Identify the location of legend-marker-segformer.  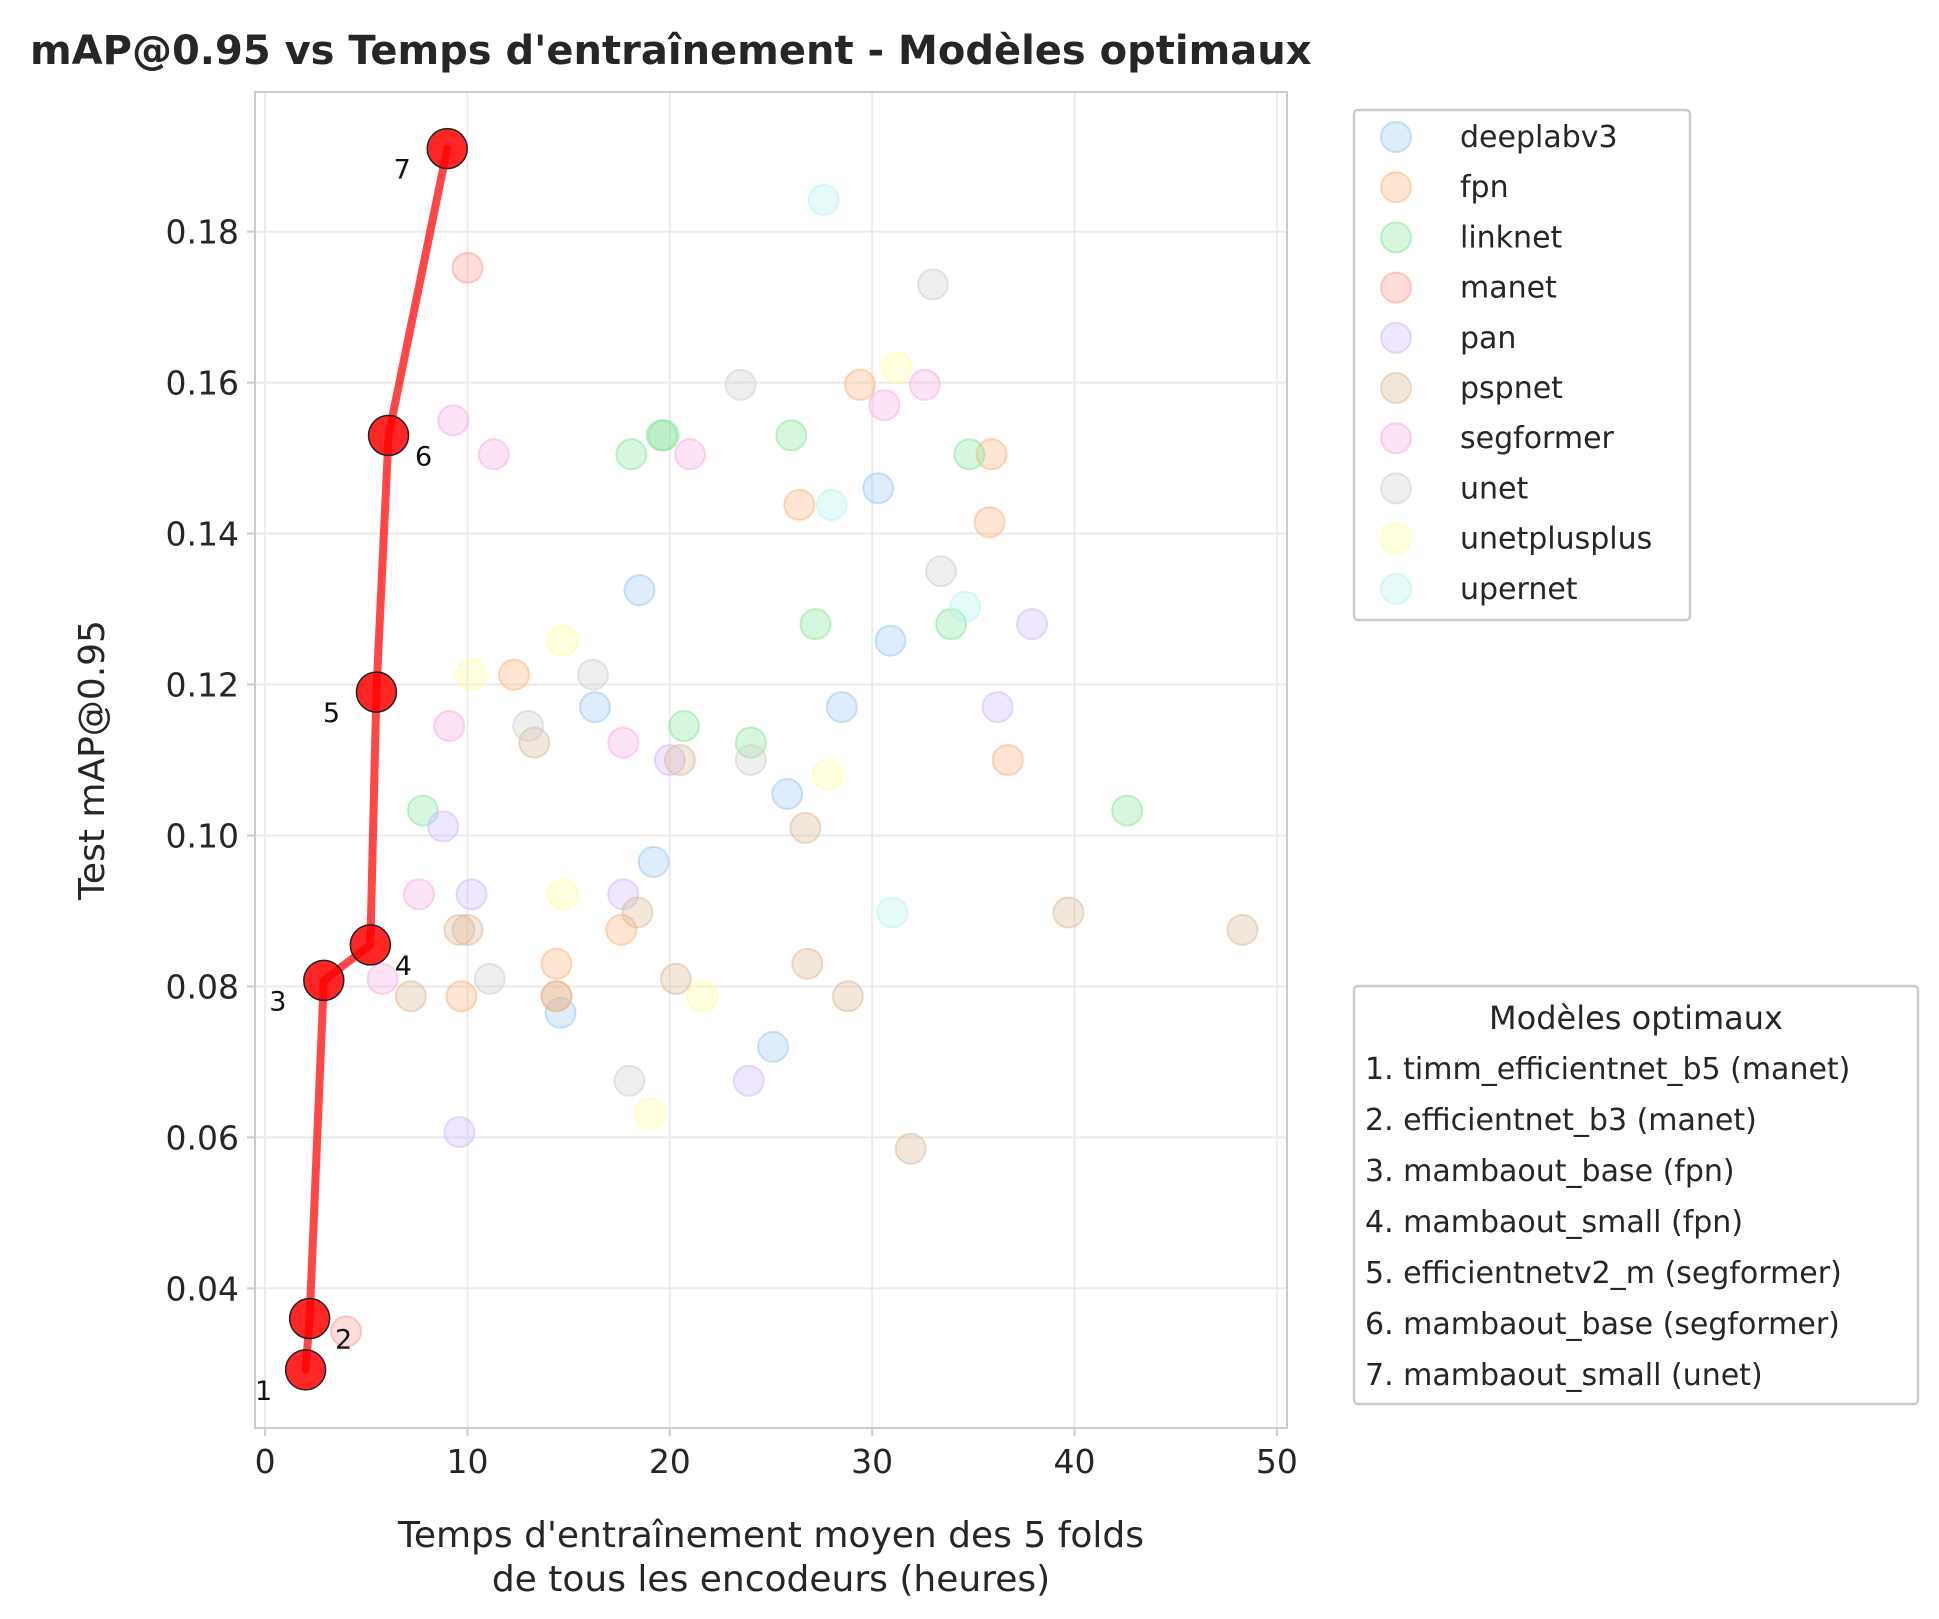
(1396, 438).